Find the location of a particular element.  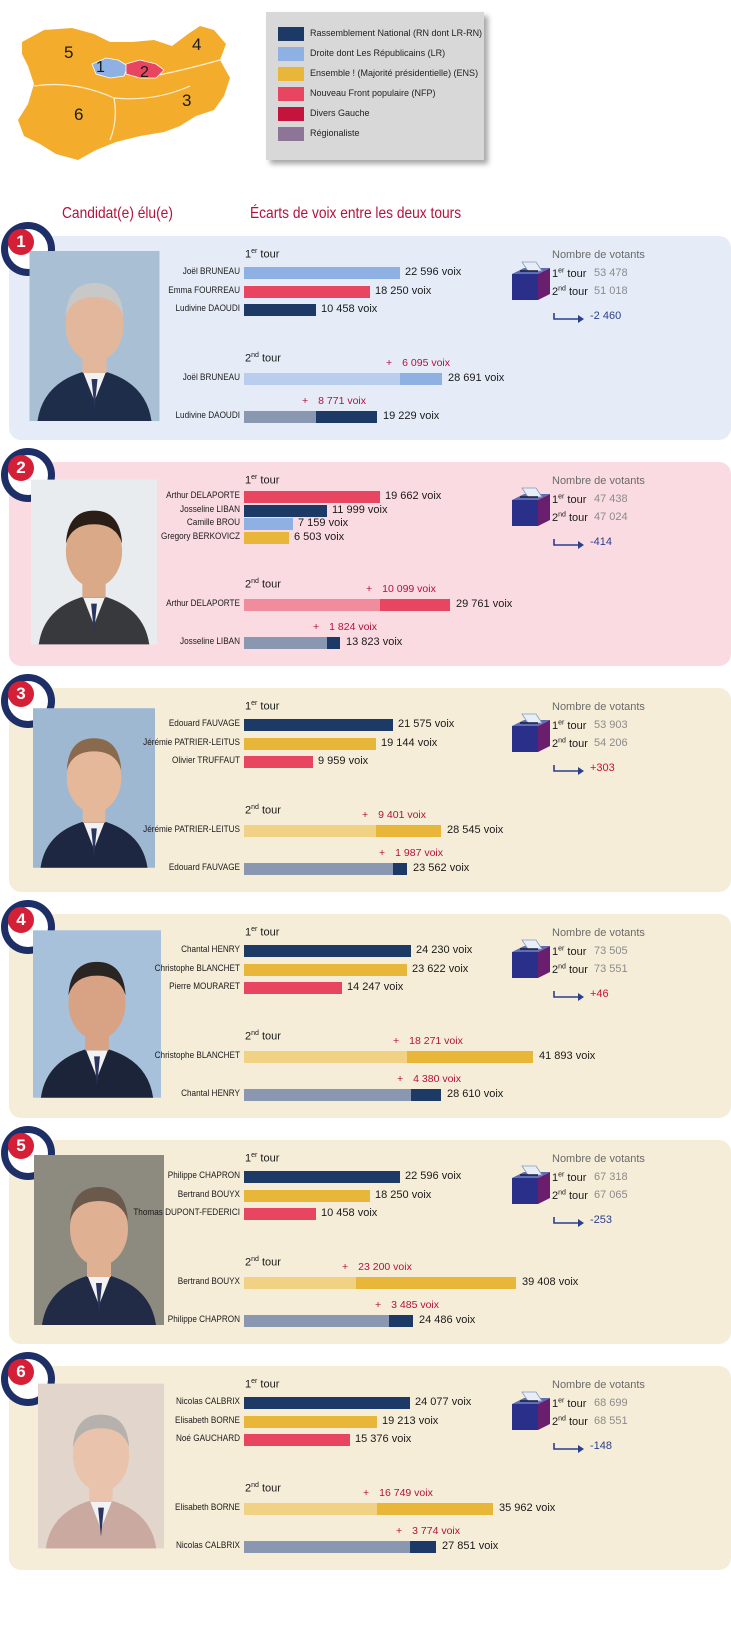

map-label-4: 4 is located at coordinates (196, 44).